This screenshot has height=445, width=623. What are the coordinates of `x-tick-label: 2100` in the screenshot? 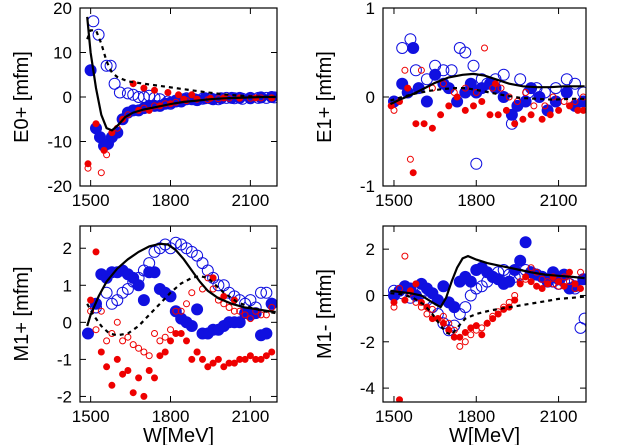 It's located at (559, 416).